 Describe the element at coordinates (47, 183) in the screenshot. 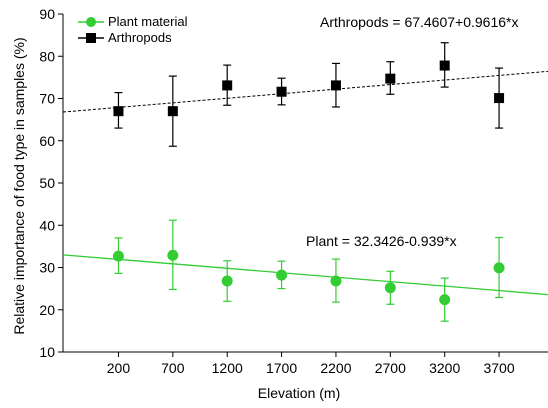

I see `y-tick-label-50: 50` at that location.